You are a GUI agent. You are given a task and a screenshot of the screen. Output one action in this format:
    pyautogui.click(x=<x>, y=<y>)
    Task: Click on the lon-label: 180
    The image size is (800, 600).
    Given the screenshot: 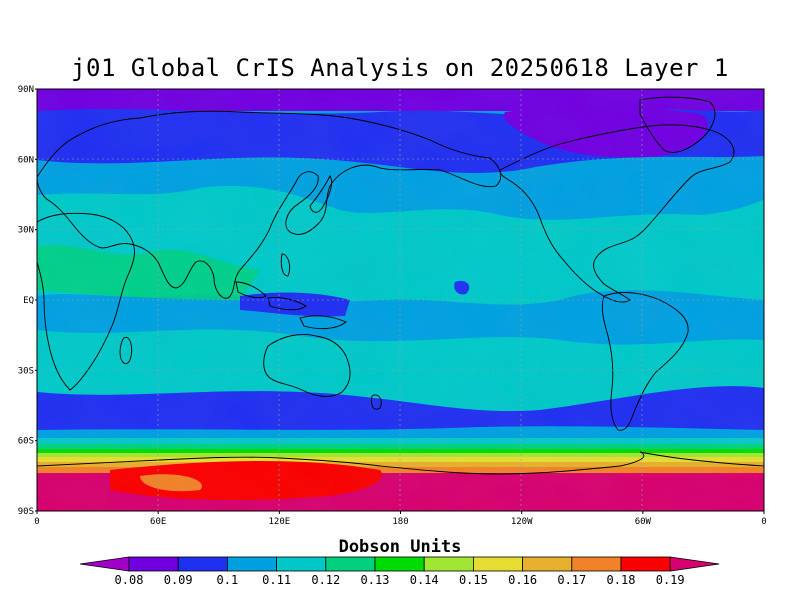 What is the action you would take?
    pyautogui.click(x=400, y=522)
    